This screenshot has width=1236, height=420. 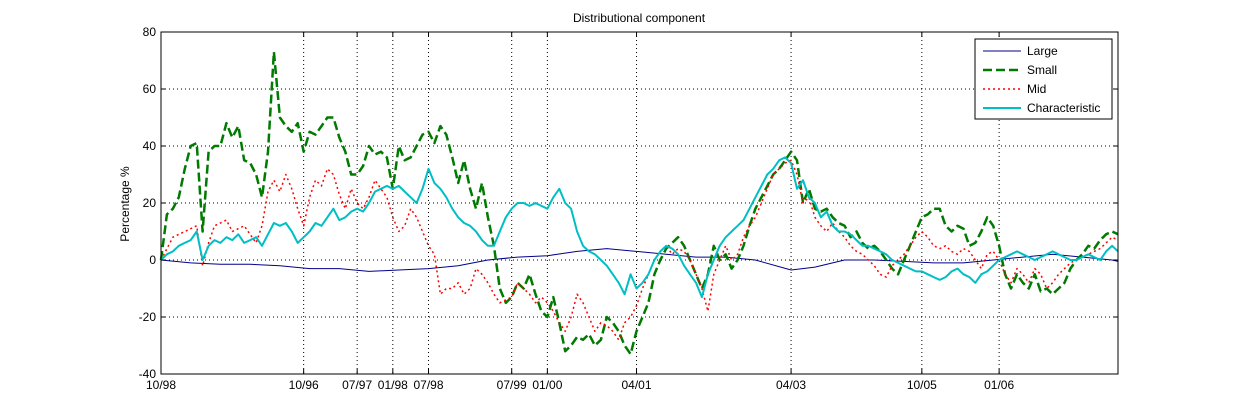 I want to click on legend-box, so click(x=1043, y=79).